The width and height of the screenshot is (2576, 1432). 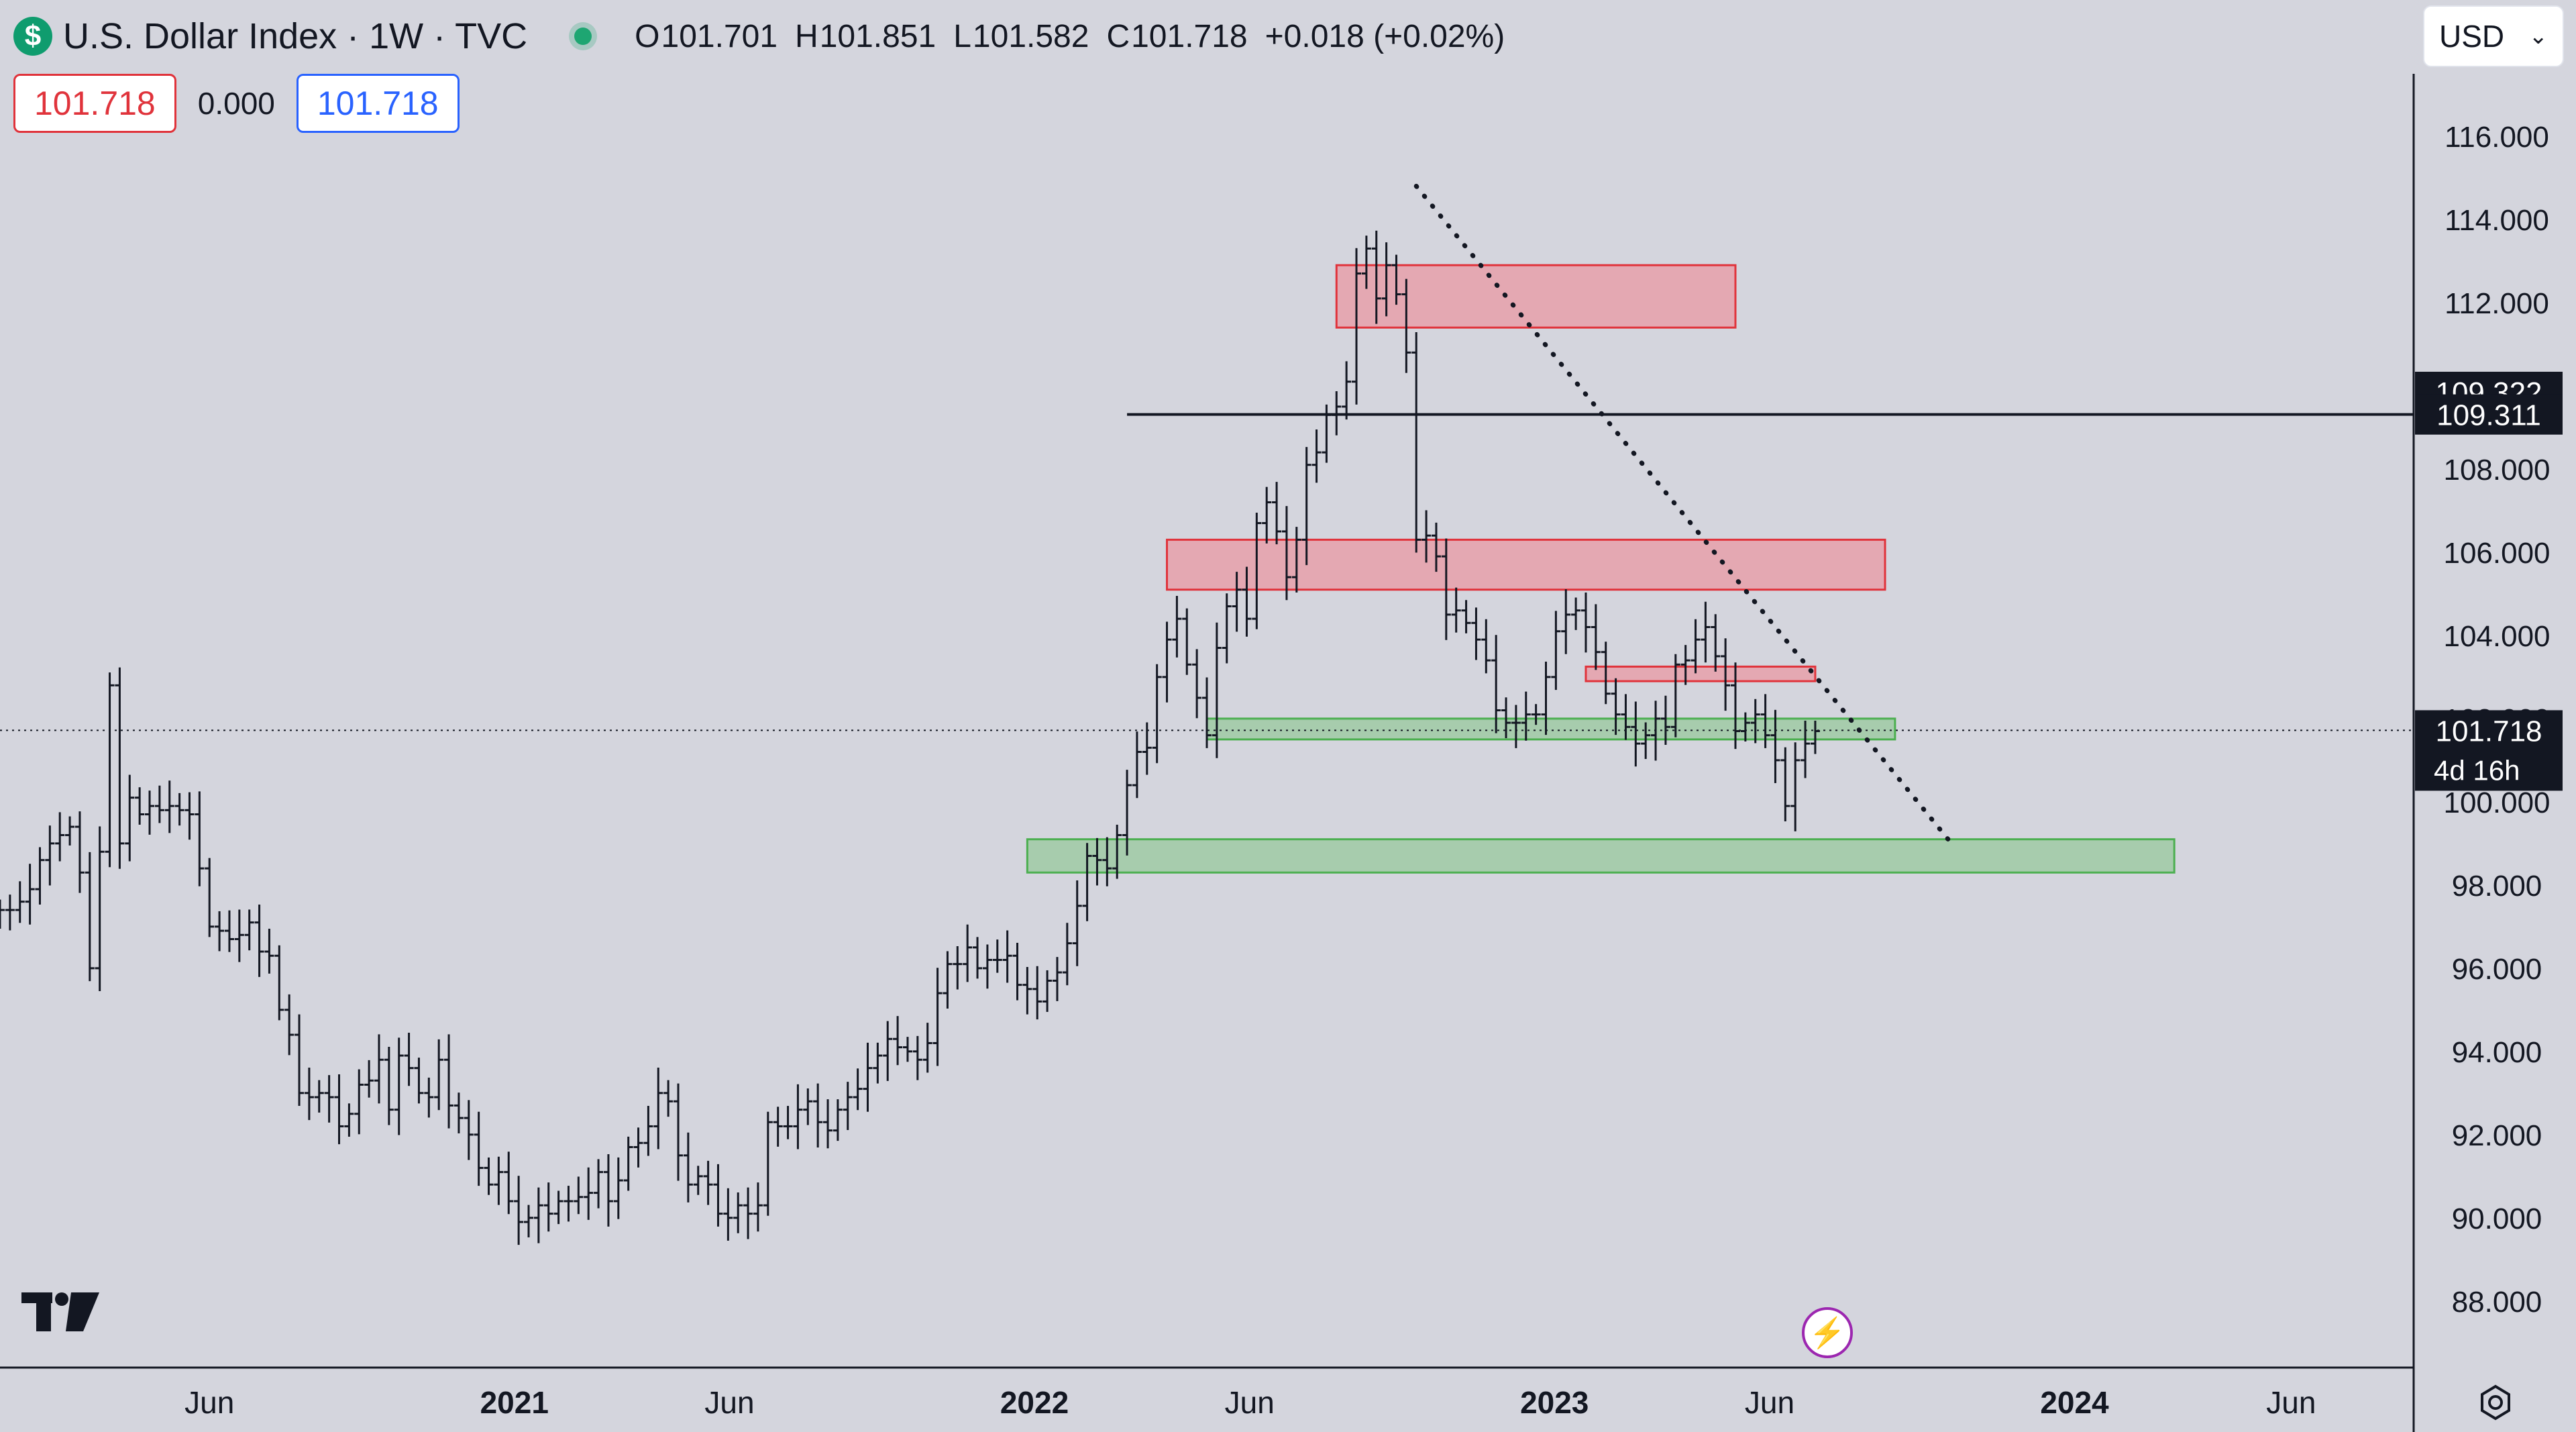 I want to click on currency-select: USD ⌄, so click(x=2493, y=36).